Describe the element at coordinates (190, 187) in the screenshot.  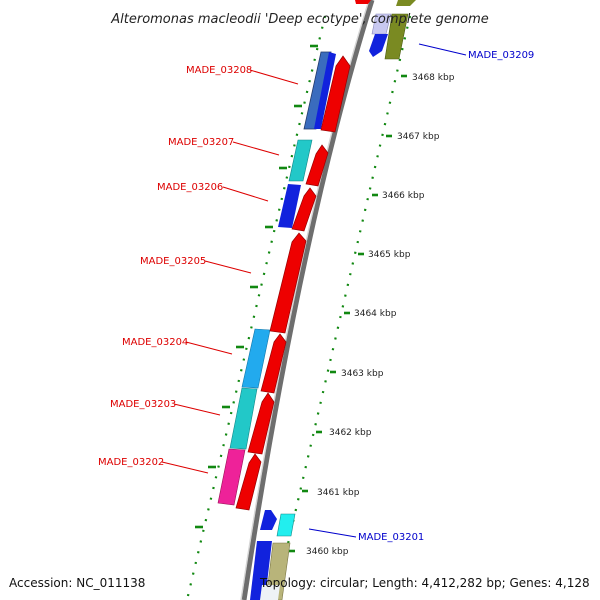
I see `gene-label: MADE_03206` at that location.